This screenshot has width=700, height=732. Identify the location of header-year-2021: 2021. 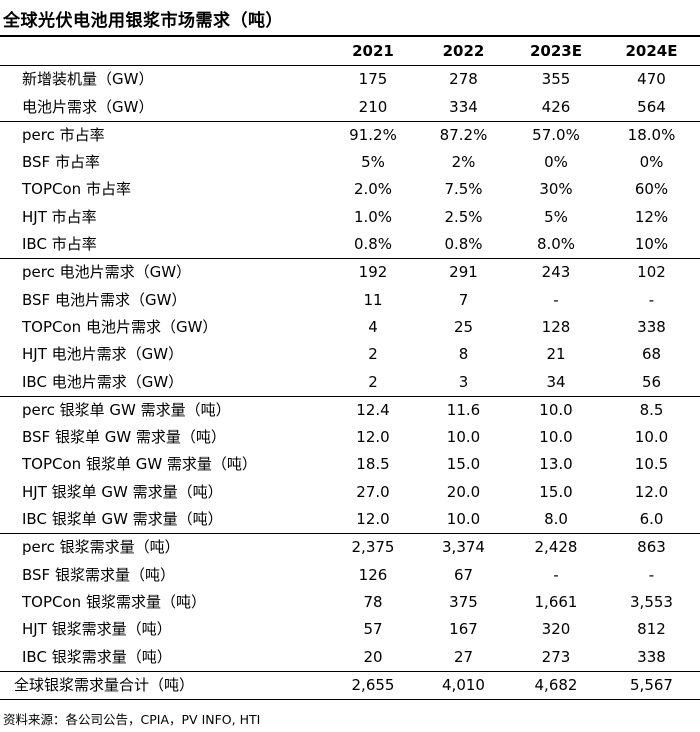
(373, 51).